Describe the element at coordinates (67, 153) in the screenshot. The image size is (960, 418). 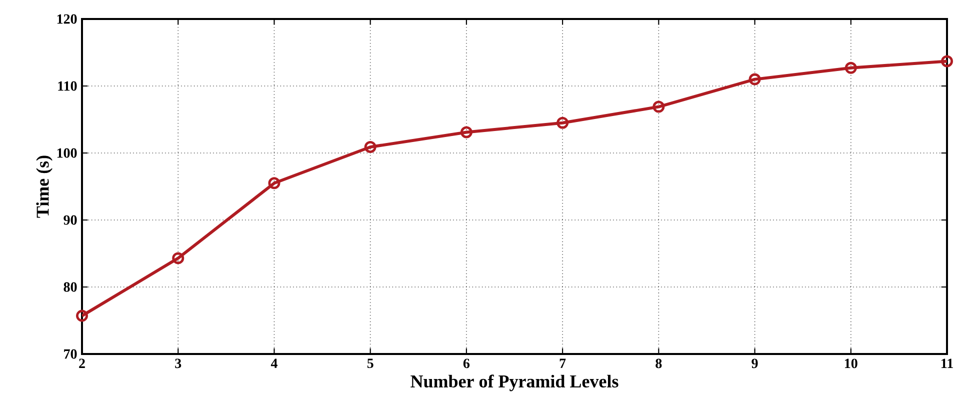
I see `y-tick-label: 100` at that location.